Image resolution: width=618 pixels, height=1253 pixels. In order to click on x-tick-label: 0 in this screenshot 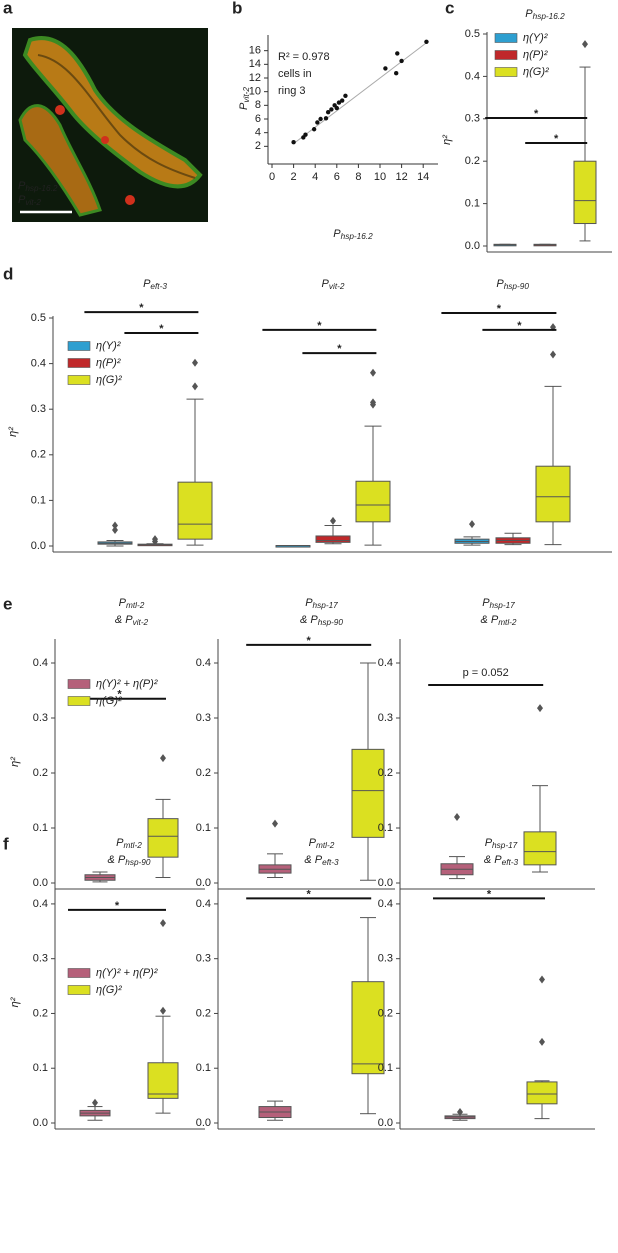, I will do `click(272, 177)`.